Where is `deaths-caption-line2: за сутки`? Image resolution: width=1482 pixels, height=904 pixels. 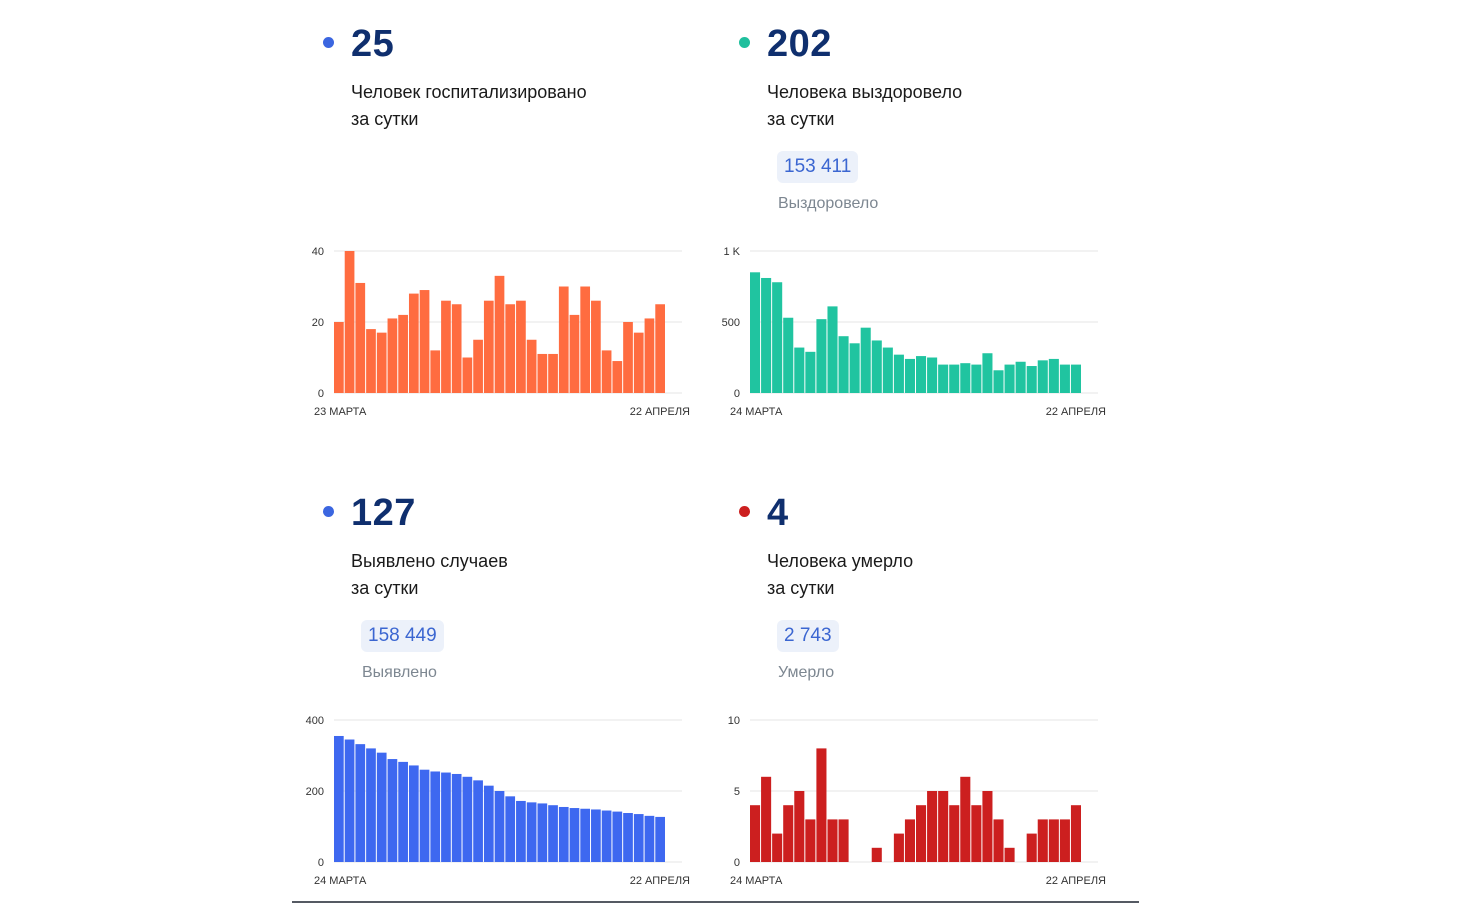
deaths-caption-line2: за сутки is located at coordinates (801, 588).